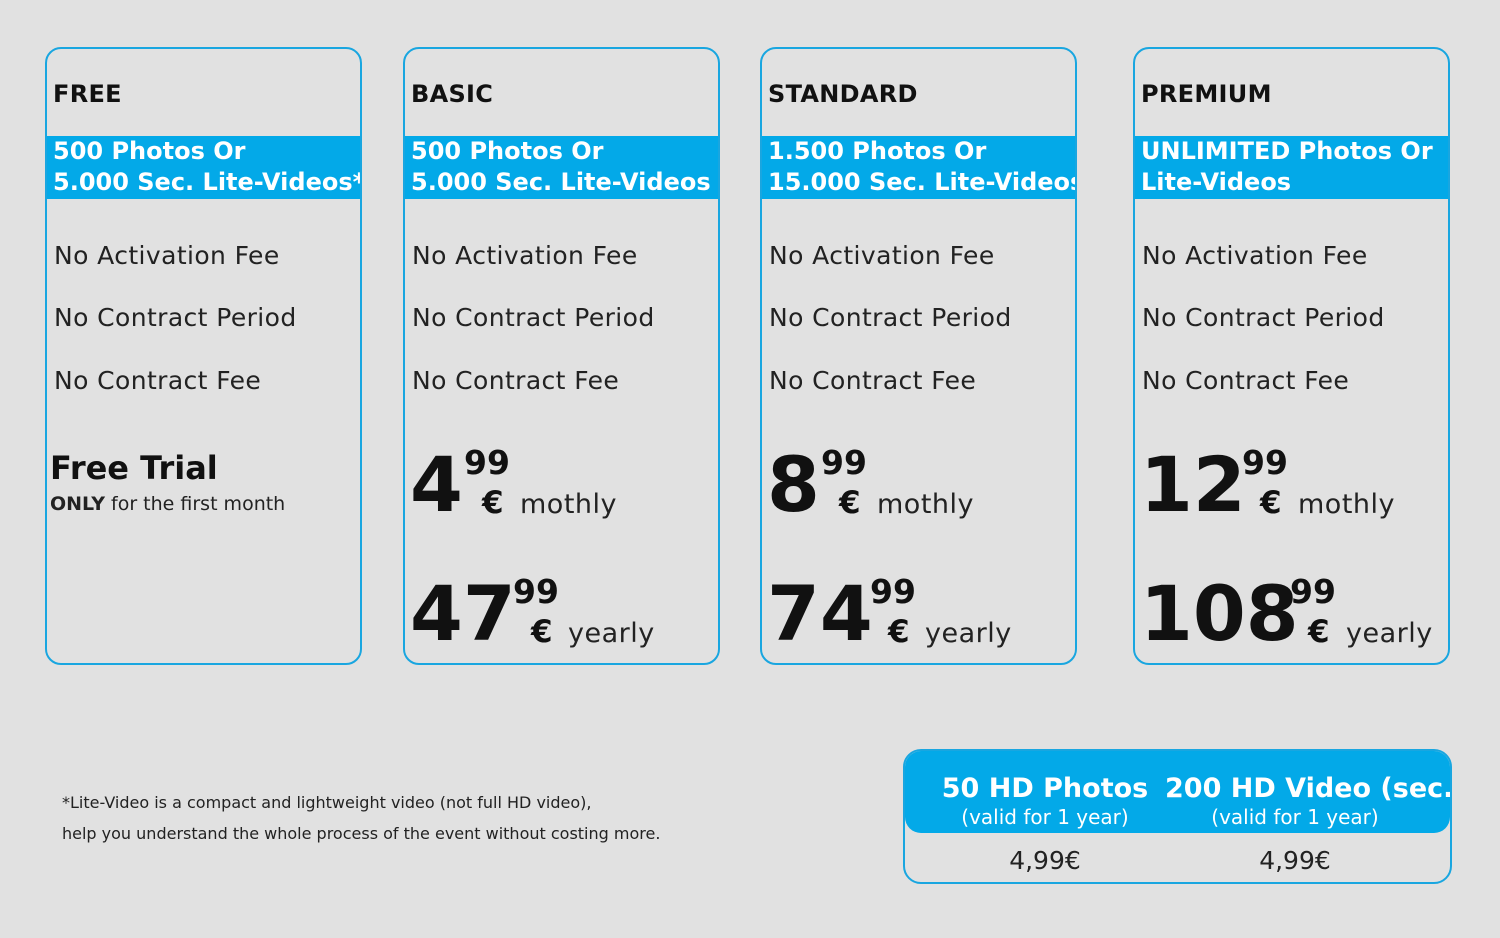  I want to click on addon-hd-video-price: 4,99€, so click(1295, 860).